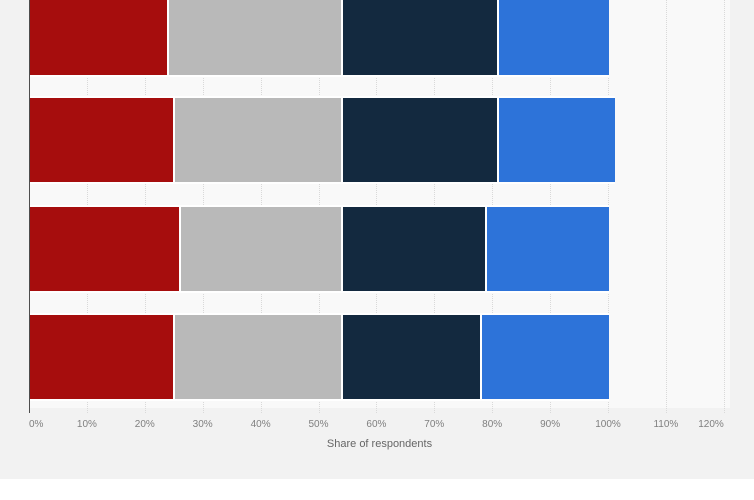 This screenshot has width=754, height=500. What do you see at coordinates (492, 424) in the screenshot?
I see `x-tick-label: 80%` at bounding box center [492, 424].